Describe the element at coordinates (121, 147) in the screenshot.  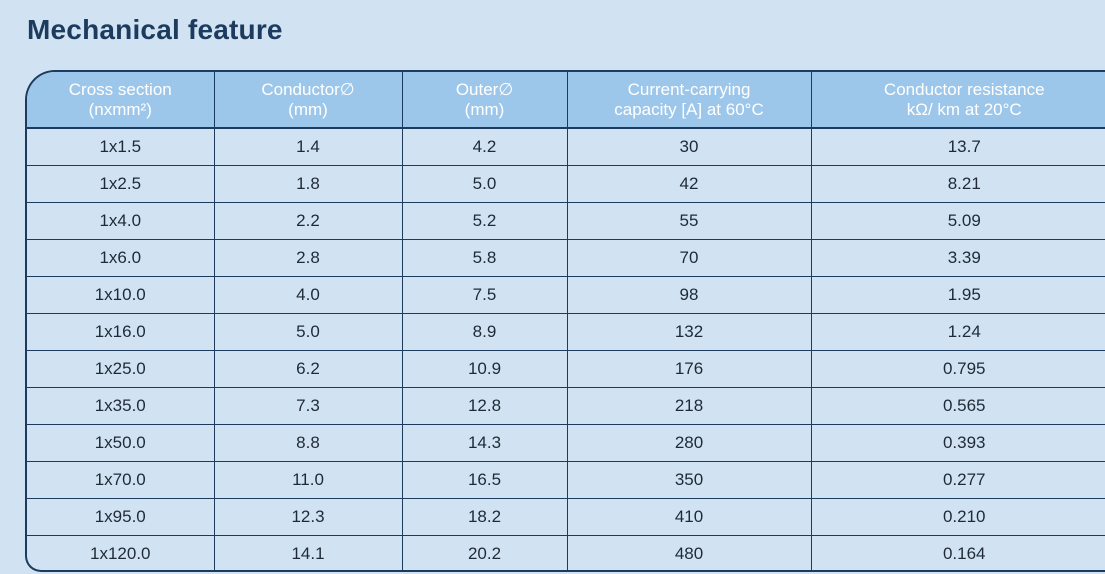
I see `cell-cross-section: 1x1.5` at that location.